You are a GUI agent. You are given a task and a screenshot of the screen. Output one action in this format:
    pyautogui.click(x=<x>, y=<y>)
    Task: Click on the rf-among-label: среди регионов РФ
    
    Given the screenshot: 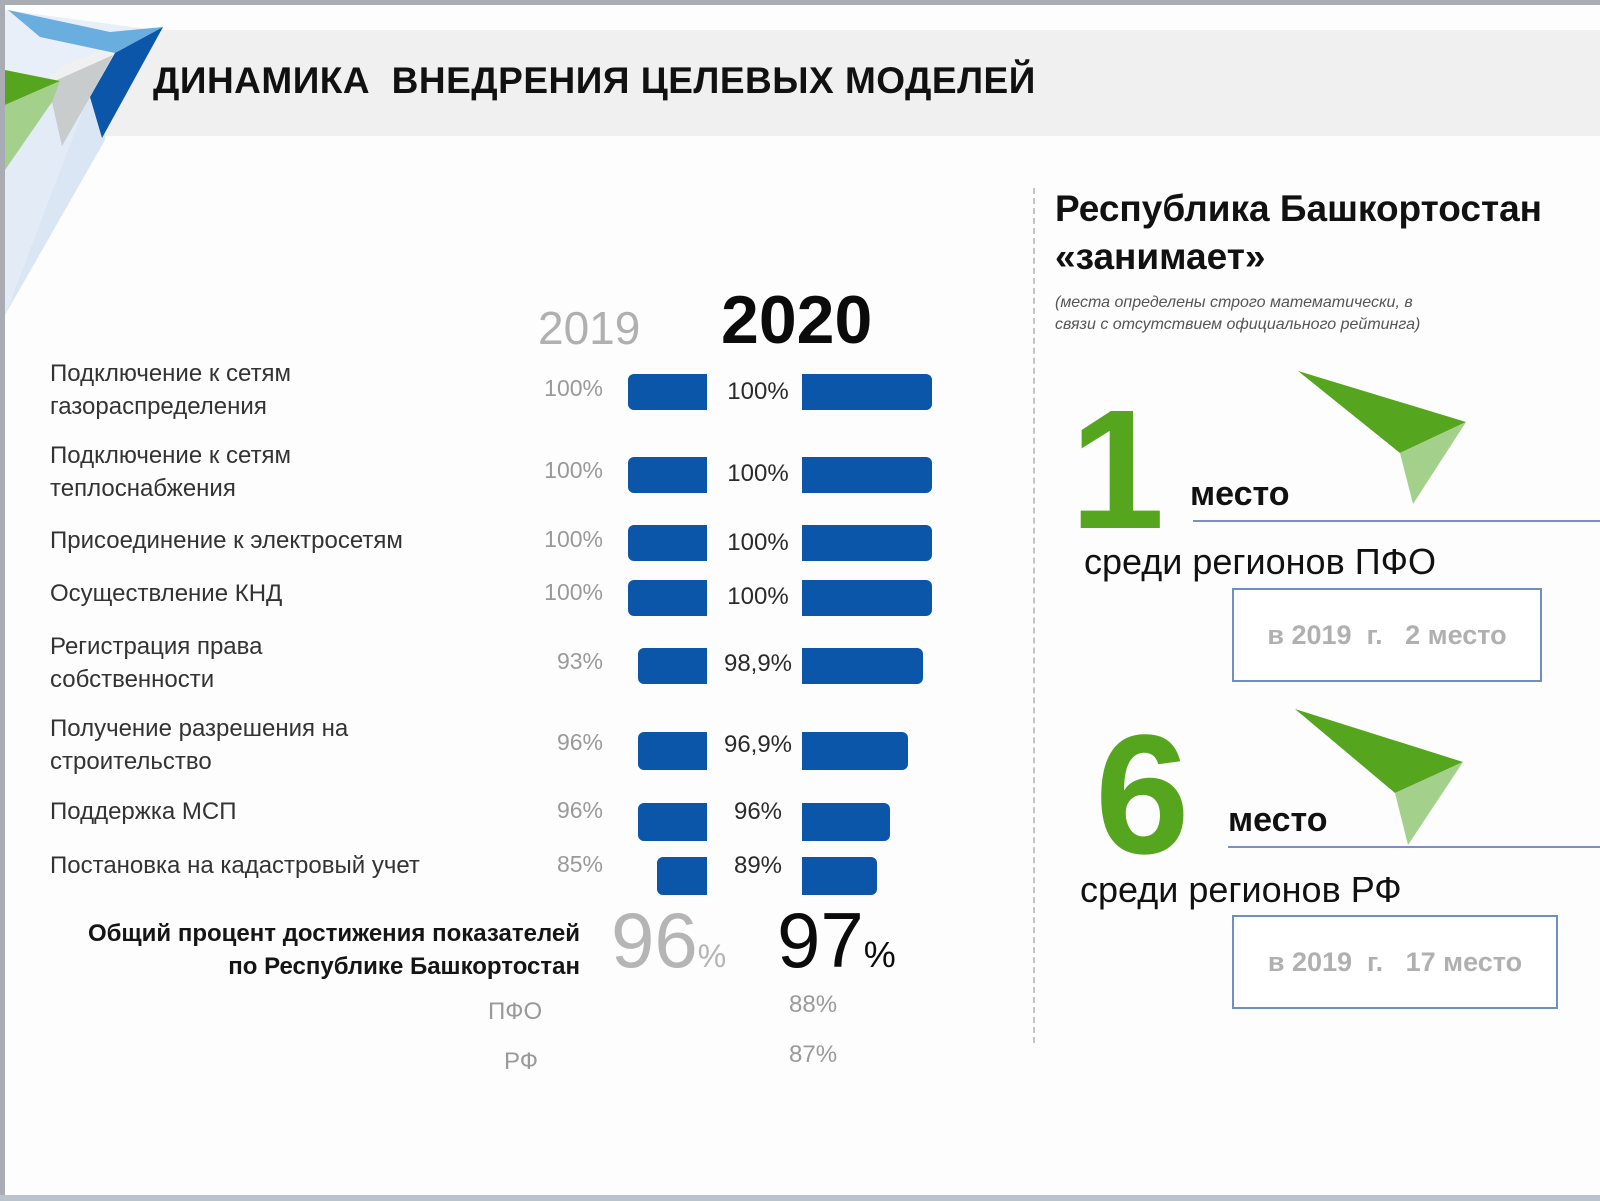 What is the action you would take?
    pyautogui.click(x=1241, y=889)
    